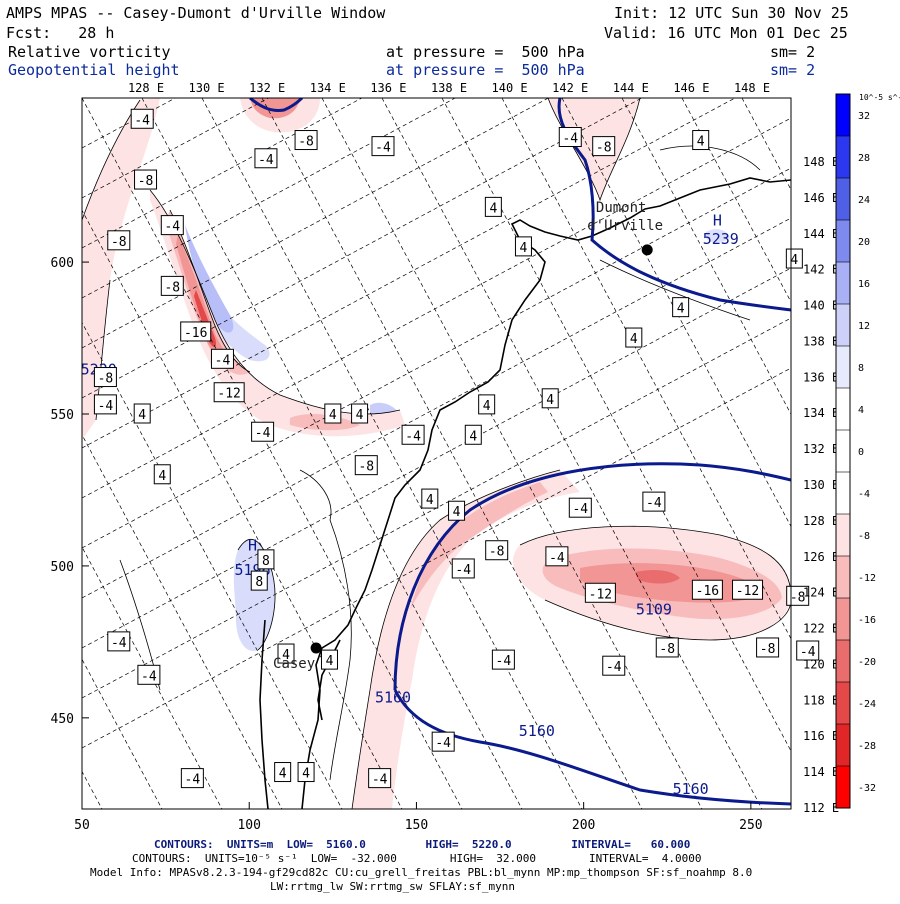 The height and width of the screenshot is (904, 900). I want to click on vorticity-label: 8, so click(266, 559).